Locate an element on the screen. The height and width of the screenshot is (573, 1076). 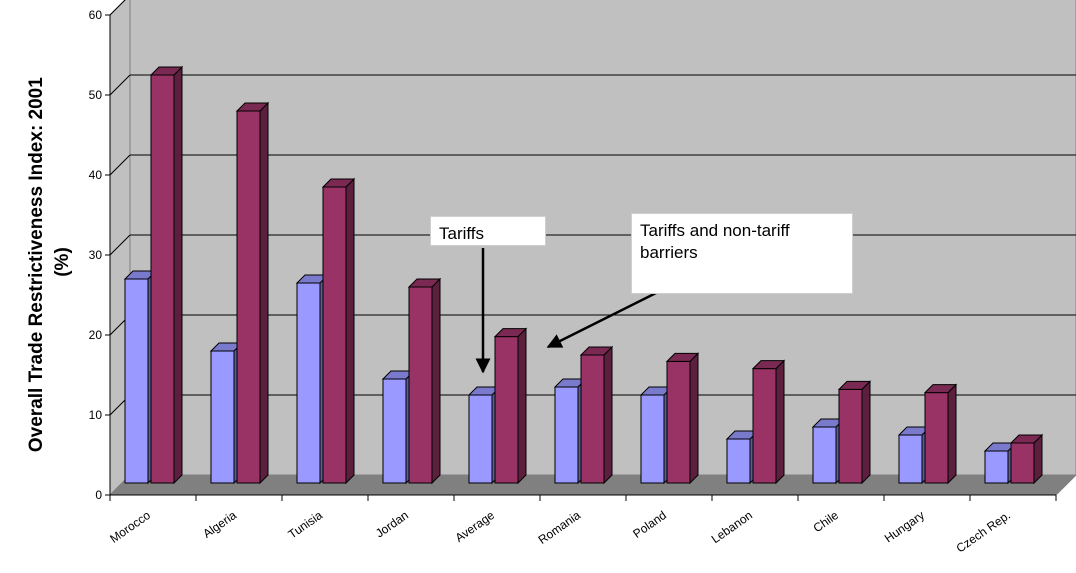
x-tick-label: Chile is located at coordinates (826, 521).